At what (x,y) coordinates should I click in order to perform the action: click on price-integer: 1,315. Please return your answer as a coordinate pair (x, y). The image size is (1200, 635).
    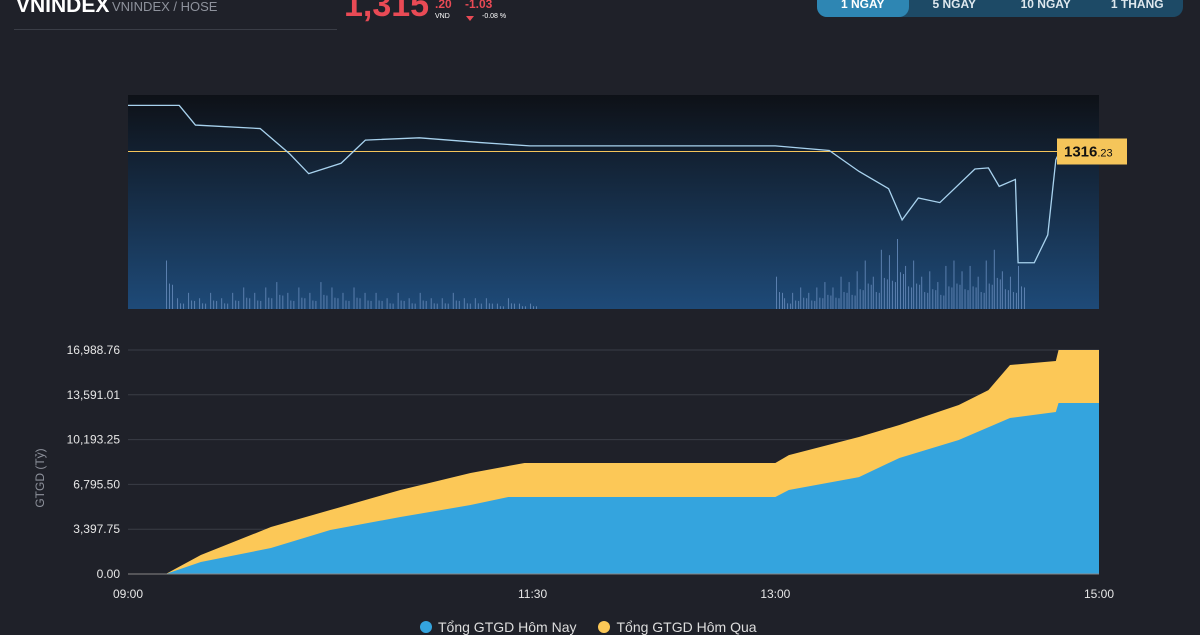
    Looking at the image, I should click on (387, 12).